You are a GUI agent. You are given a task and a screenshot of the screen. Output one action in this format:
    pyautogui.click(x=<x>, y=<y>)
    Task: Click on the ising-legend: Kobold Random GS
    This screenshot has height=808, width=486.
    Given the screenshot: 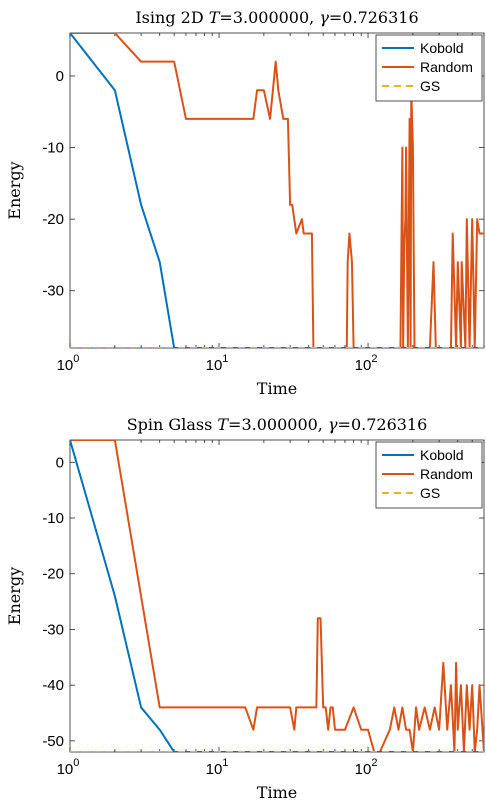 What is the action you would take?
    pyautogui.click(x=429, y=68)
    